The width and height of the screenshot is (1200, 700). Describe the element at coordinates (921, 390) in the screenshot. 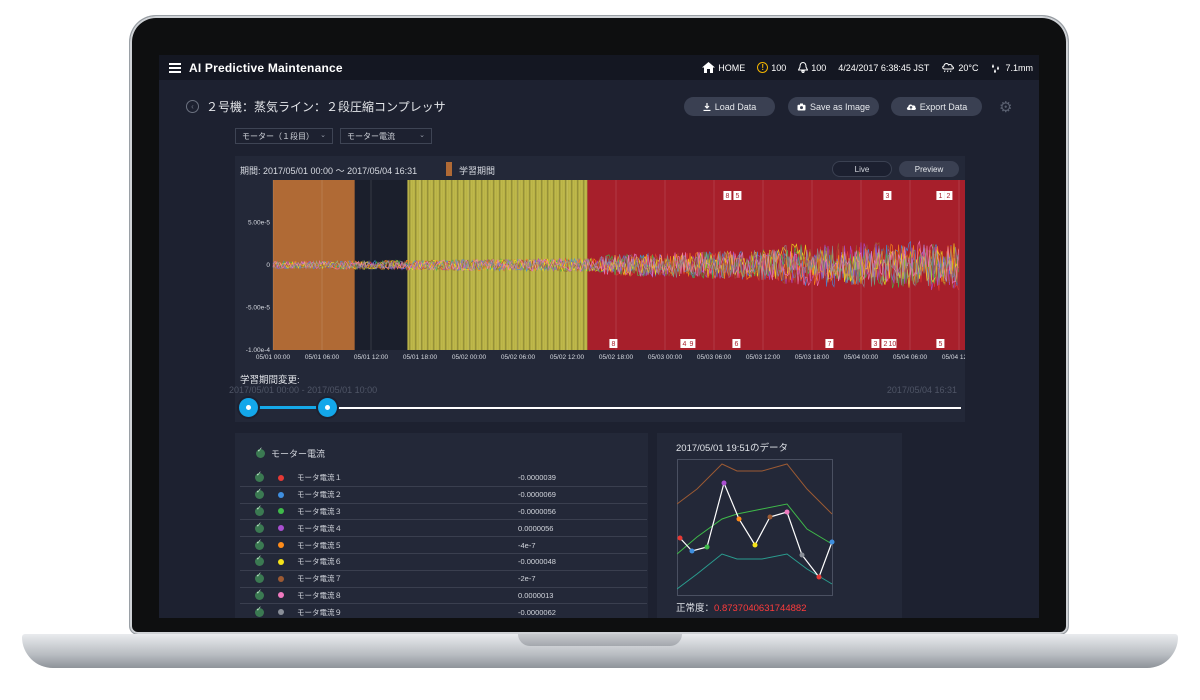

I see `training-period-end: 2017/05/04 16:31` at that location.